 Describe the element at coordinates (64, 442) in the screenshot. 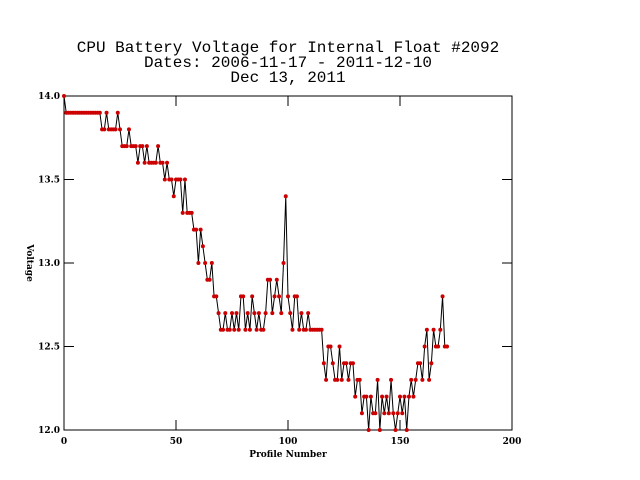

I see `x-tick-label: 0` at that location.